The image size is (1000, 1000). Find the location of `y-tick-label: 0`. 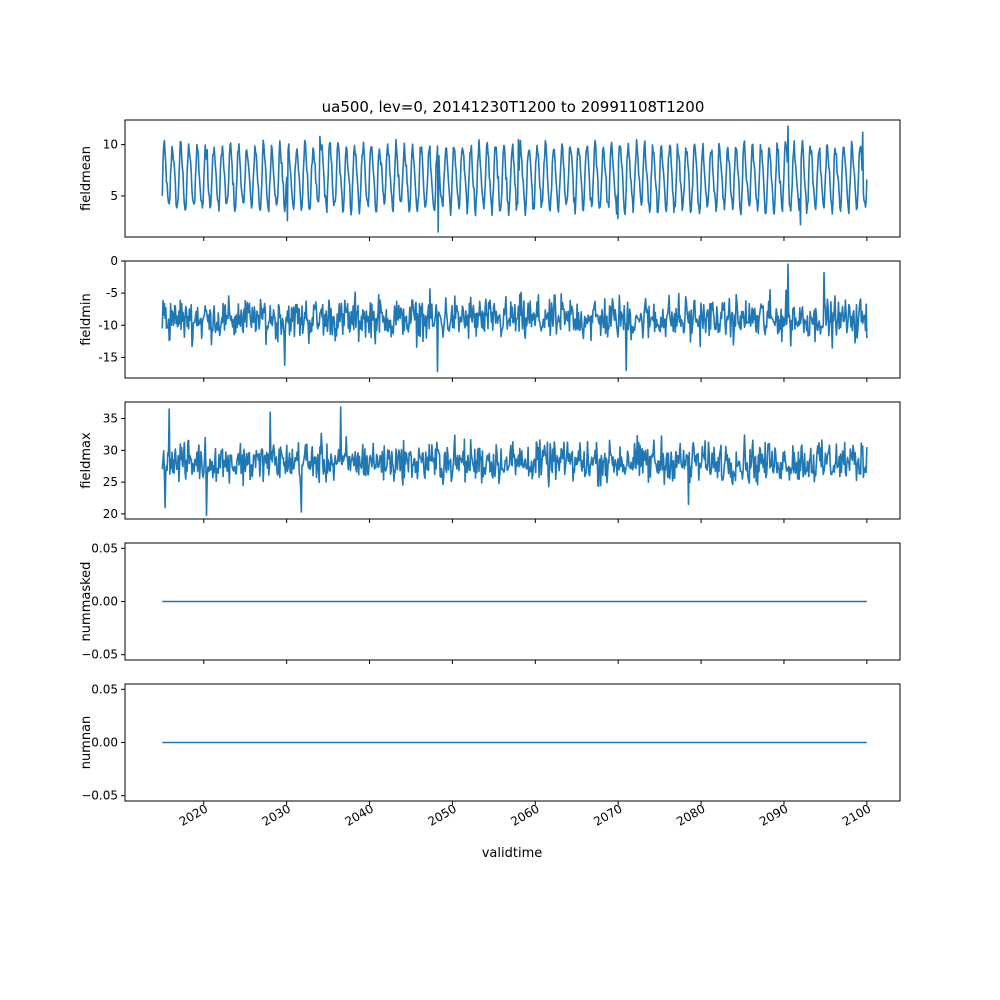

y-tick-label: 0 is located at coordinates (114, 261).